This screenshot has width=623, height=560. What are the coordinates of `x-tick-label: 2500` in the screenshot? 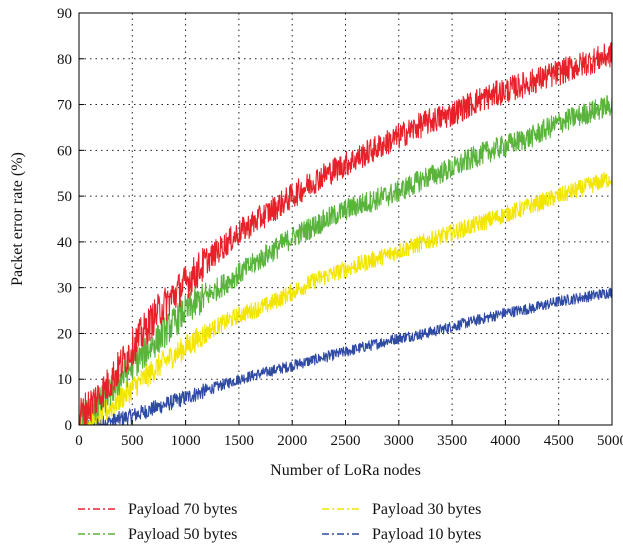 It's located at (346, 441).